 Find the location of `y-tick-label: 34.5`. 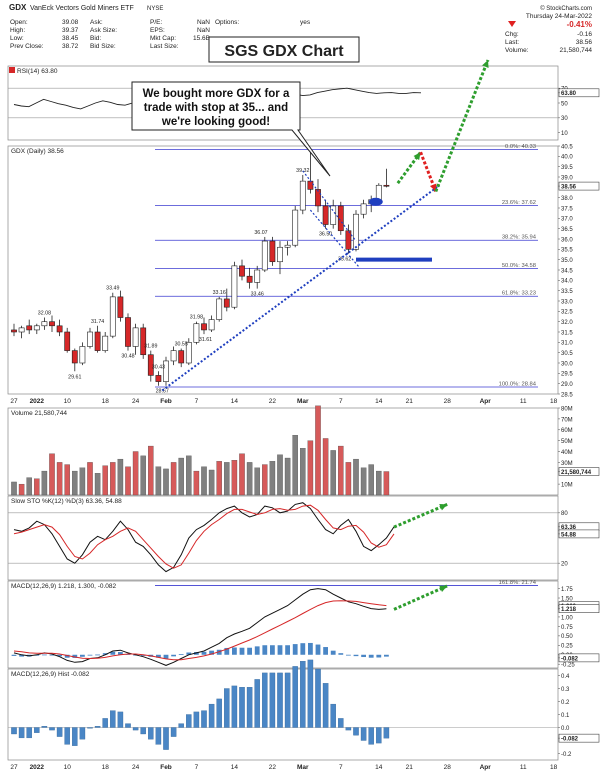

y-tick-label: 34.5 is located at coordinates (567, 271).